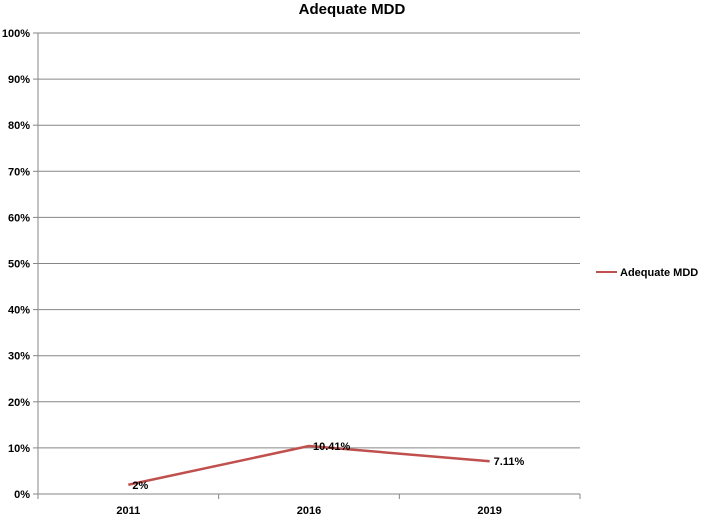 The width and height of the screenshot is (703, 515). I want to click on data-label: 10.41%, so click(332, 447).